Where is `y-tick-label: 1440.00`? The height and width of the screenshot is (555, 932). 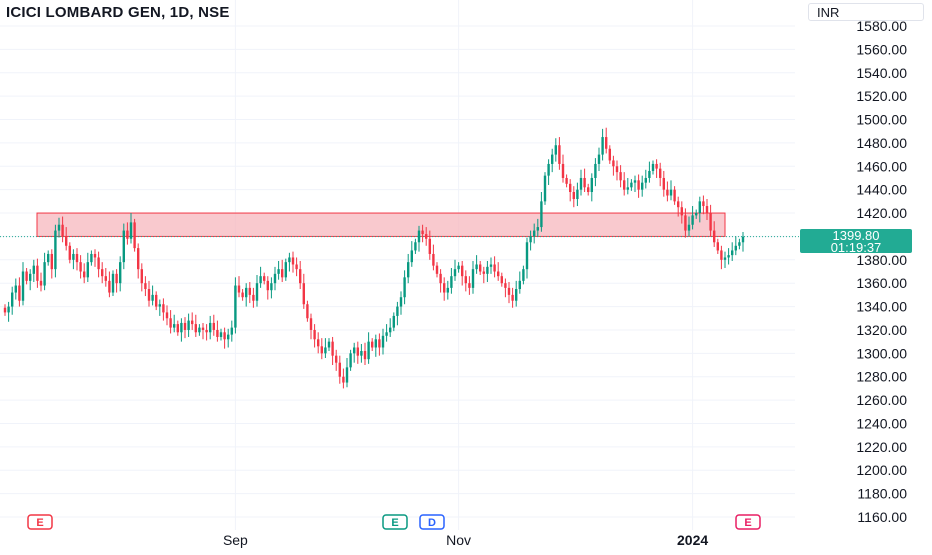 y-tick-label: 1440.00 is located at coordinates (881, 190).